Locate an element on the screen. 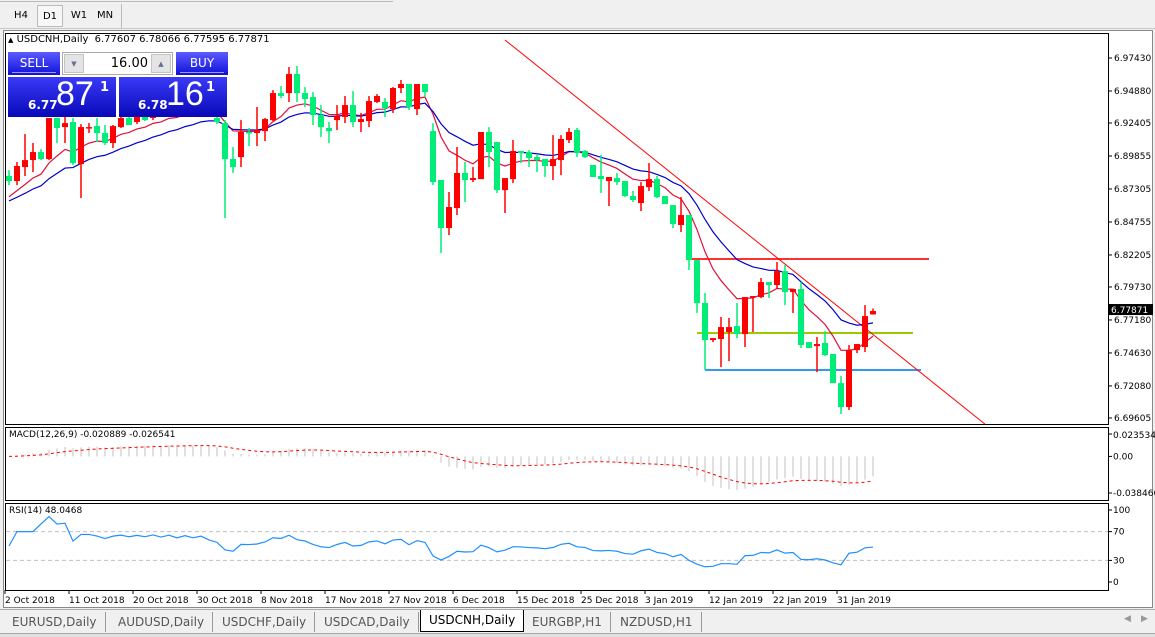 Image resolution: width=1155 pixels, height=637 pixels. price-tick-label: 6.77180 is located at coordinates (1132, 321).